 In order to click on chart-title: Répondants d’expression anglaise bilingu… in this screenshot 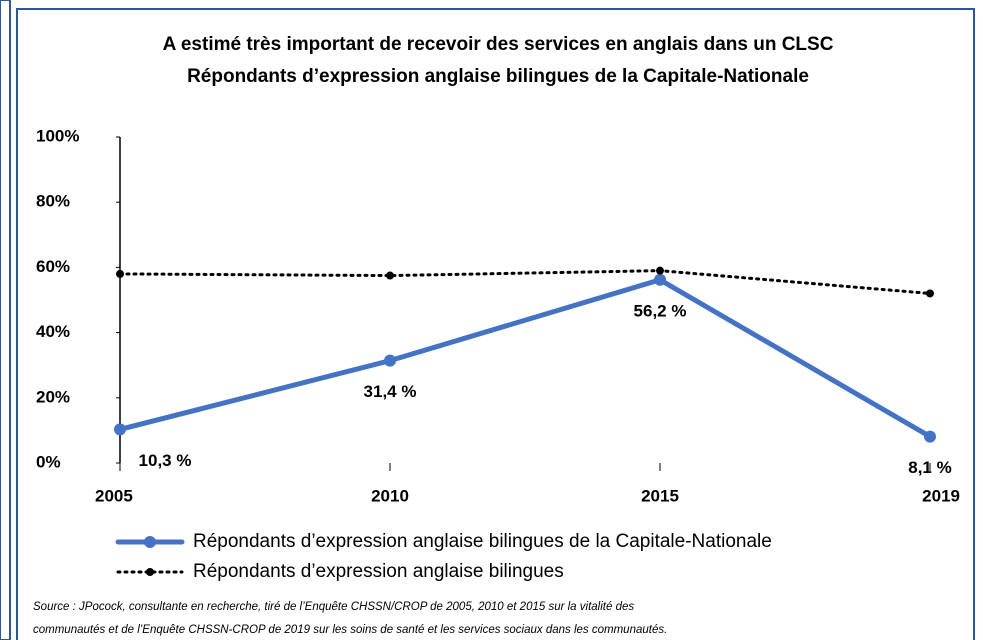, I will do `click(498, 76)`.